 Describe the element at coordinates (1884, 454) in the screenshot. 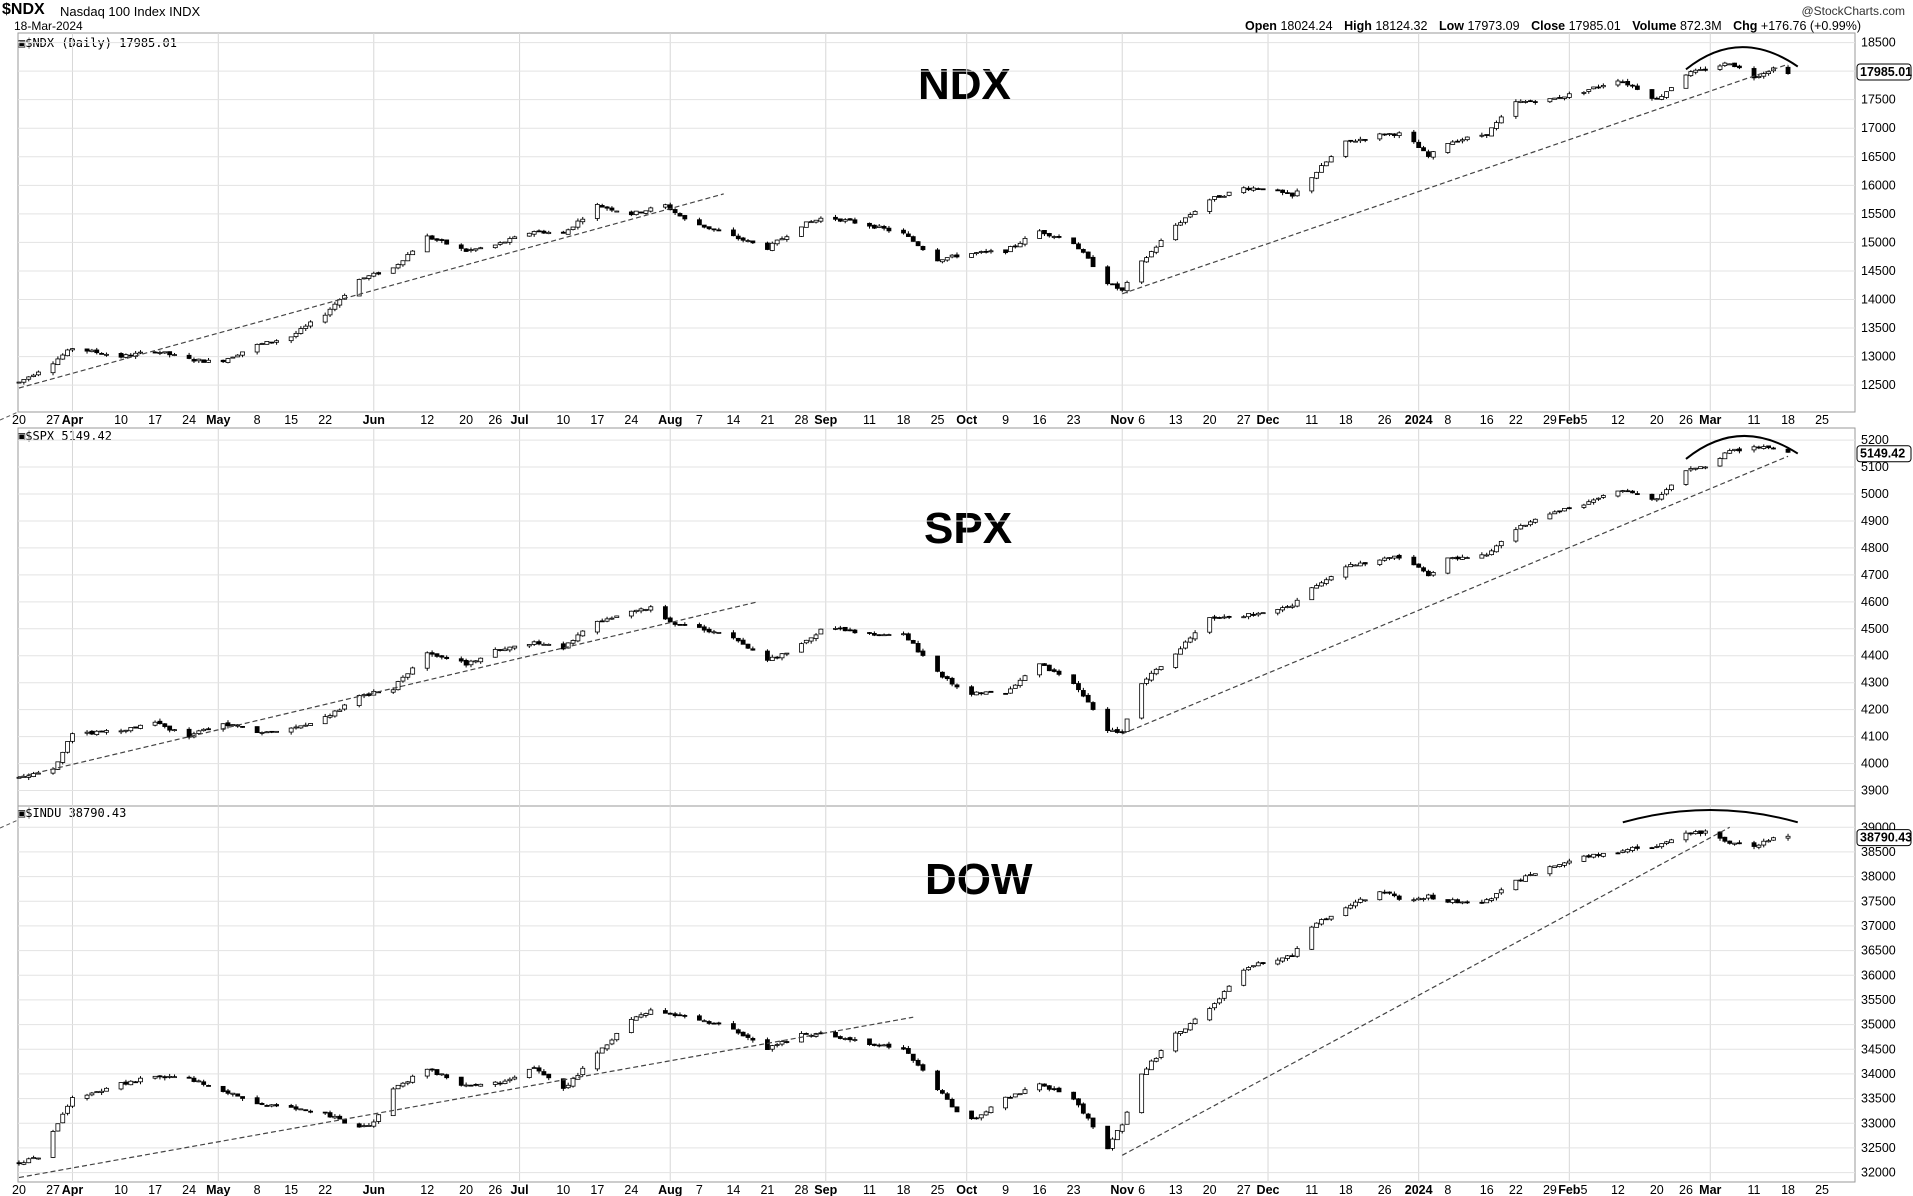

I see `last-value-box` at that location.